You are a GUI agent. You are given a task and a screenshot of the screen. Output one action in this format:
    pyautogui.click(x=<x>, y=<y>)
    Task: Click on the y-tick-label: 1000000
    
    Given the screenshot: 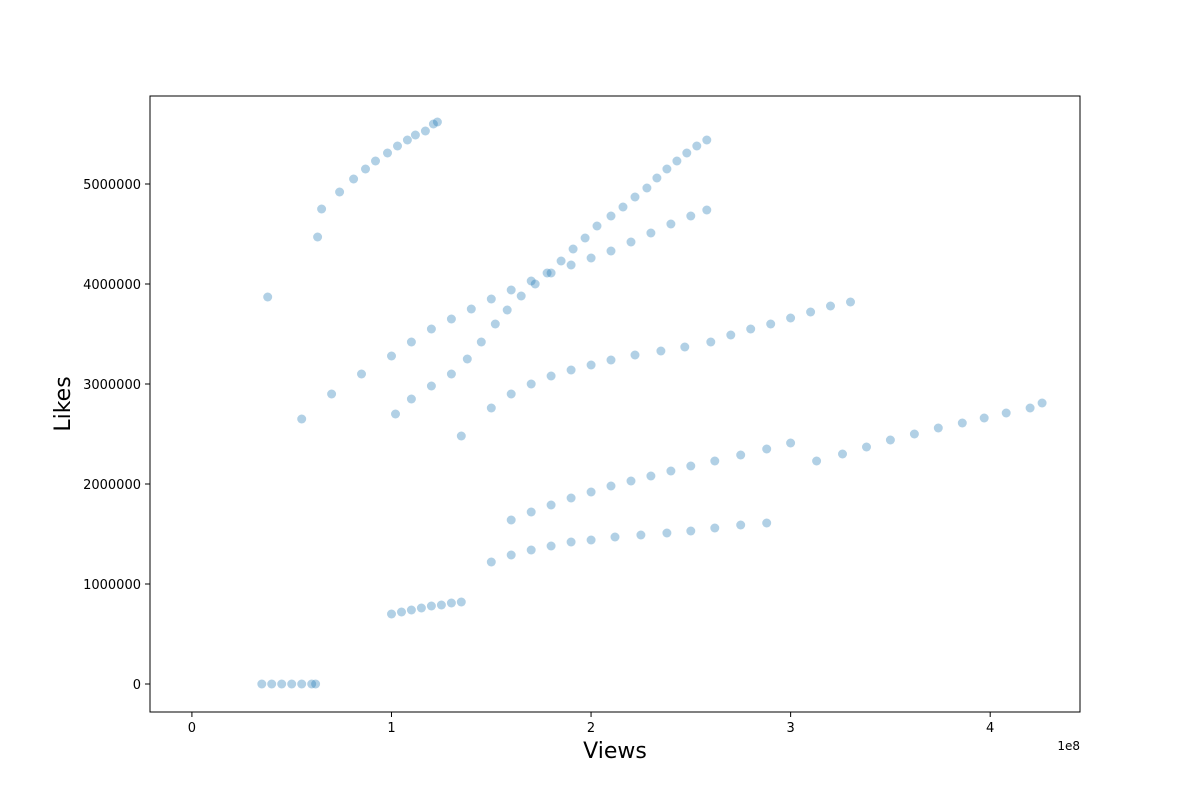 What is the action you would take?
    pyautogui.click(x=112, y=585)
    